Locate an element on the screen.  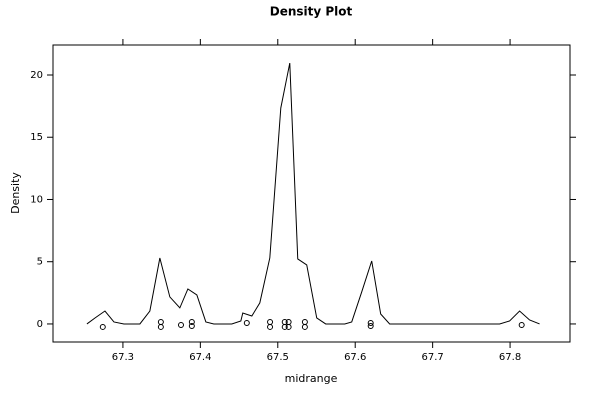
y-tick-label: 15 is located at coordinates (36, 137).